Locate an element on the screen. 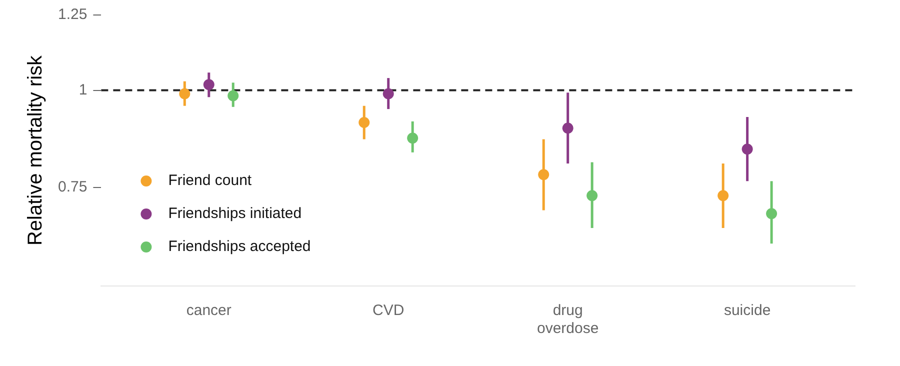 The image size is (900, 366). legend-label: Friendships accepted is located at coordinates (239, 247).